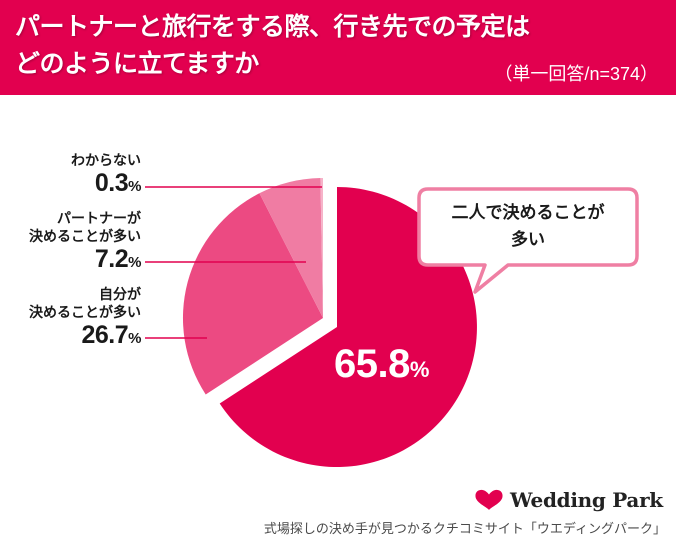  Describe the element at coordinates (252, 294) in the screenshot. I see `slice-self` at that location.